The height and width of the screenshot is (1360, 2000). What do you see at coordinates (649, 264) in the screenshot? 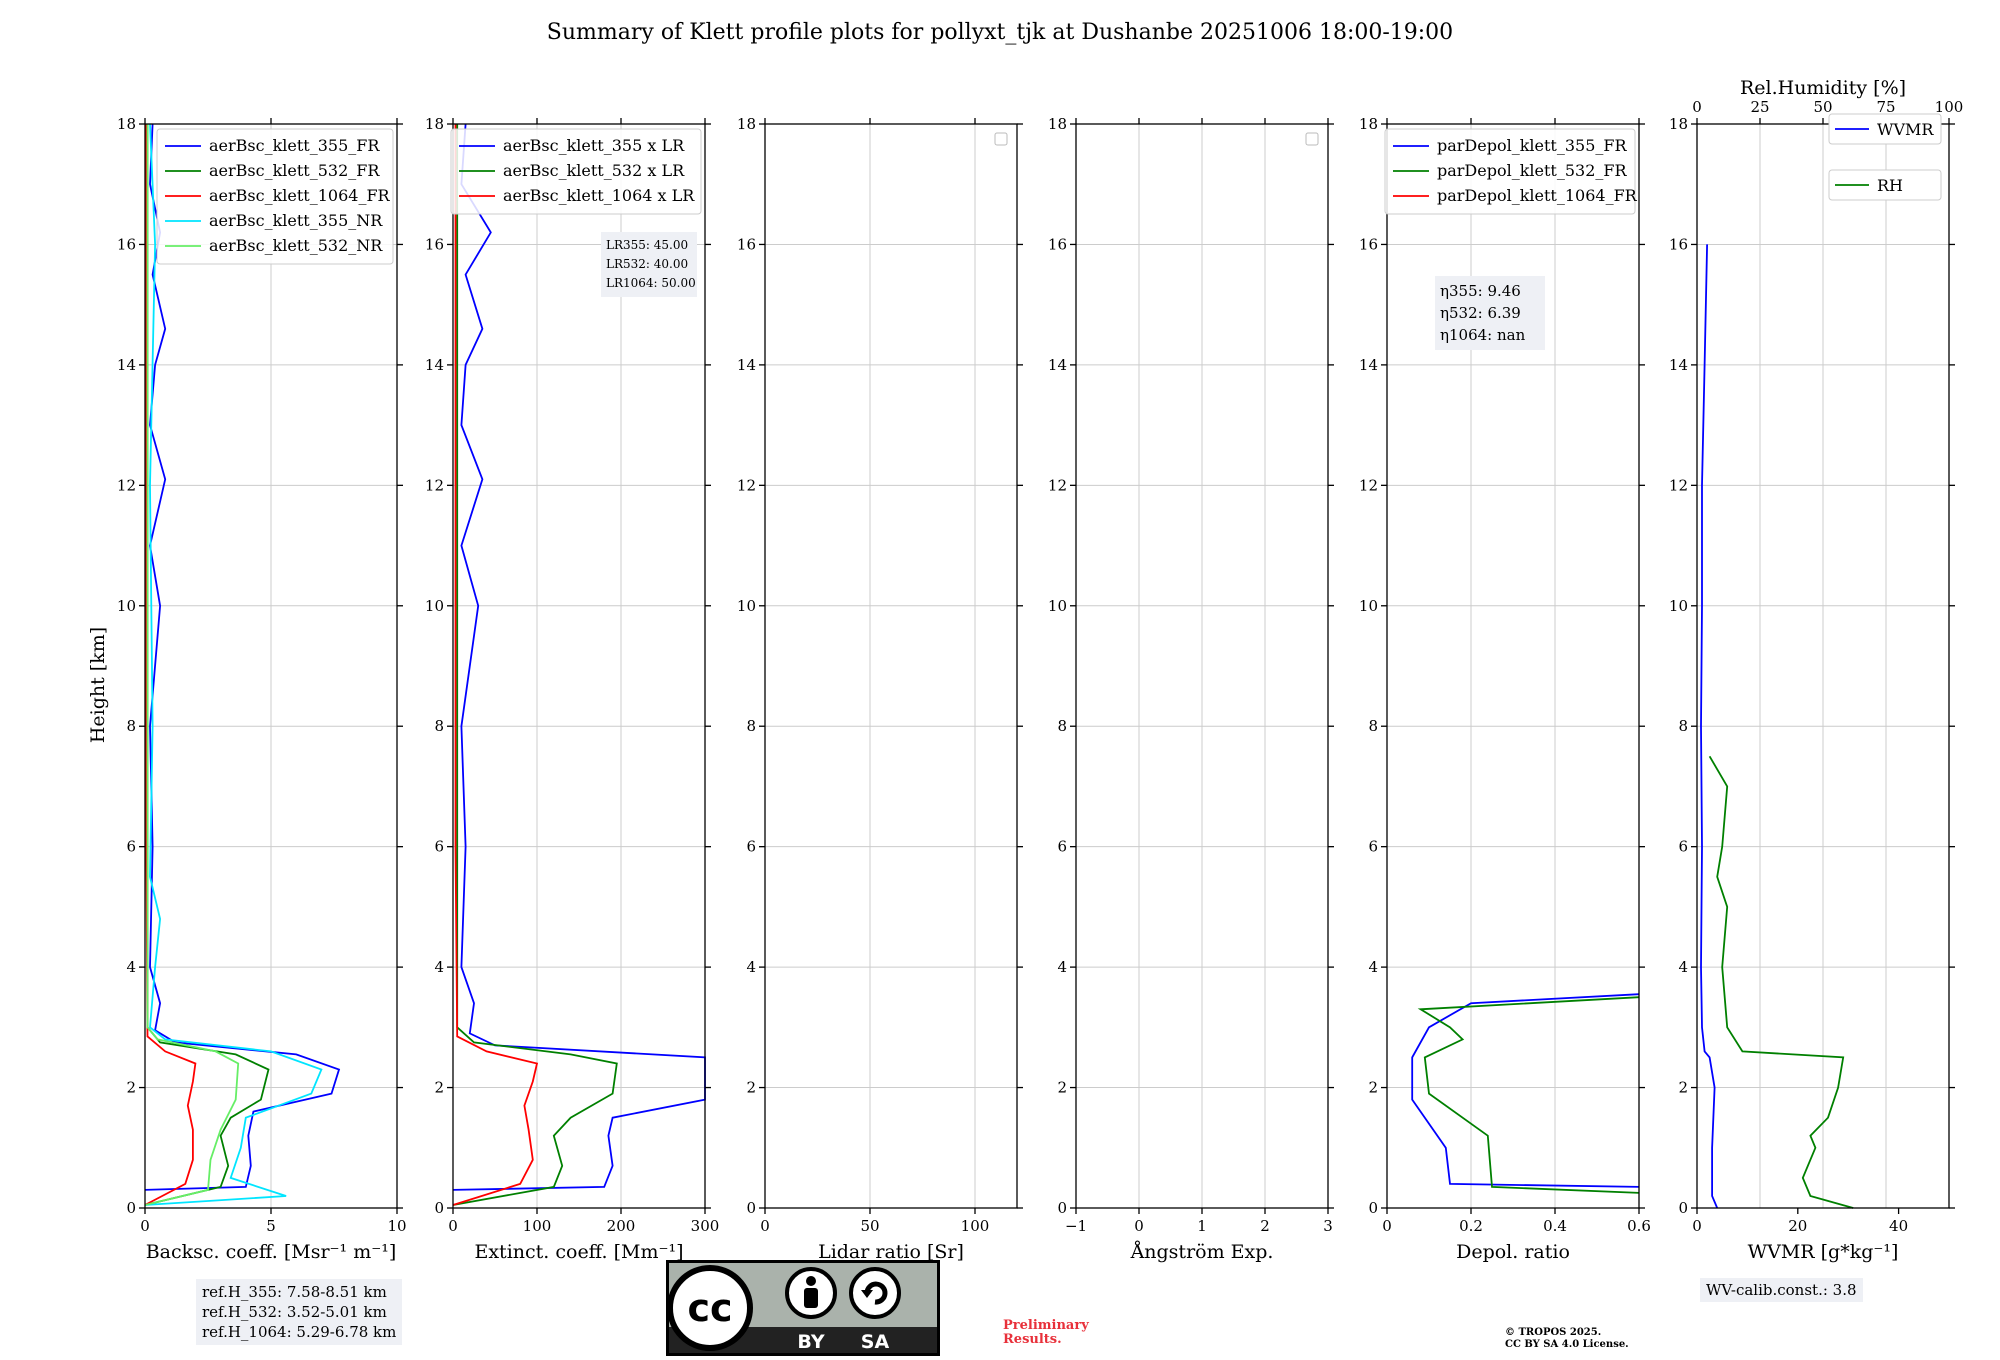
I see `annotation-box` at bounding box center [649, 264].